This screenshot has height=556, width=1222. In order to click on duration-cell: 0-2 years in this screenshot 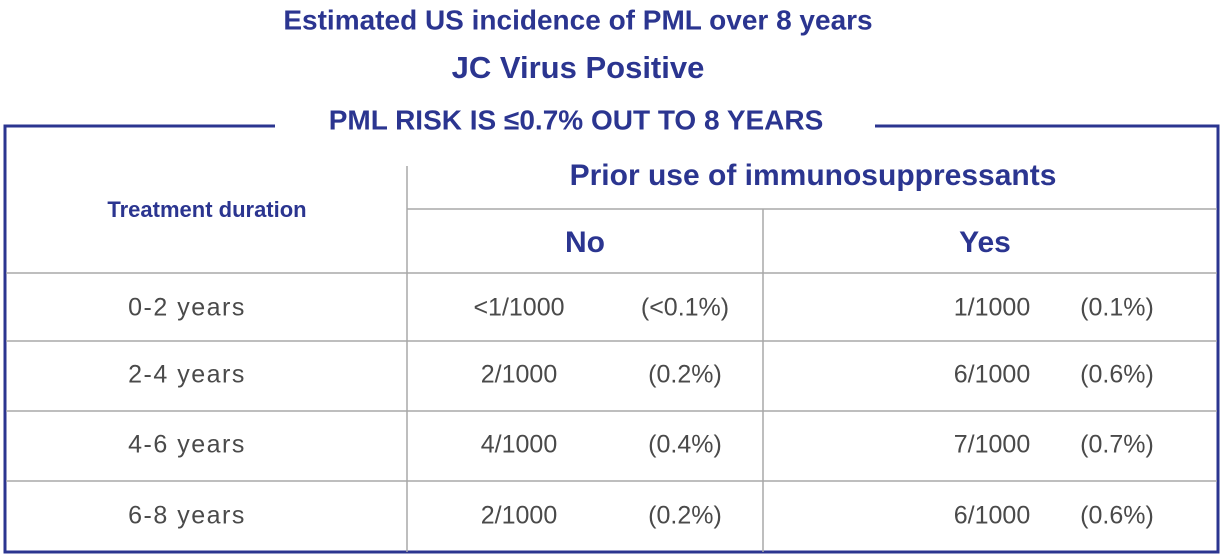, I will do `click(187, 308)`.